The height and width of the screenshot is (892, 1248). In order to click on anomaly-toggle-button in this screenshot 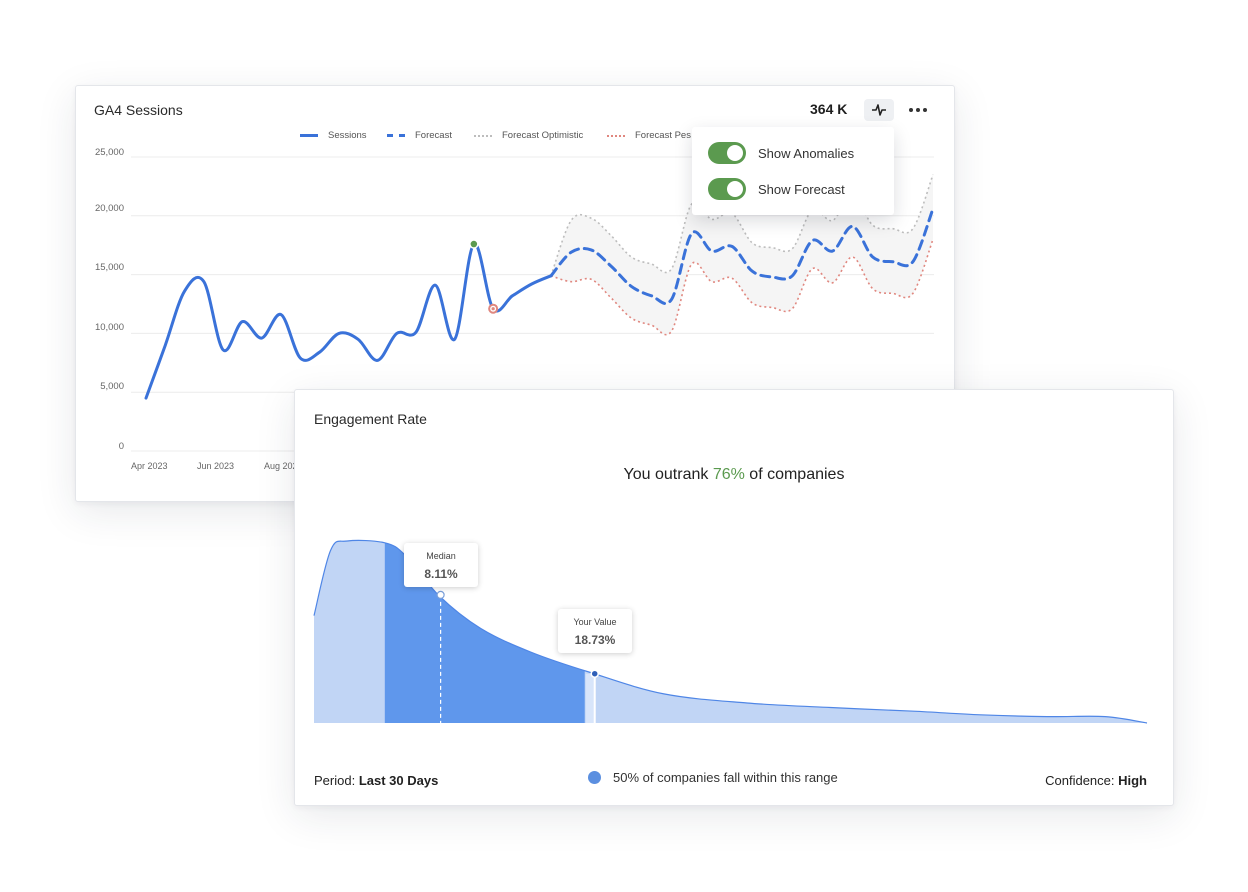, I will do `click(879, 110)`.